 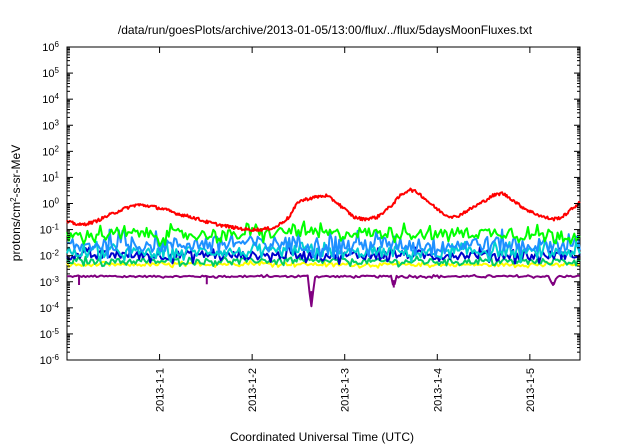 I want to click on y-axis-label: protons/cm2-s-sr-MeV, so click(x=16, y=203).